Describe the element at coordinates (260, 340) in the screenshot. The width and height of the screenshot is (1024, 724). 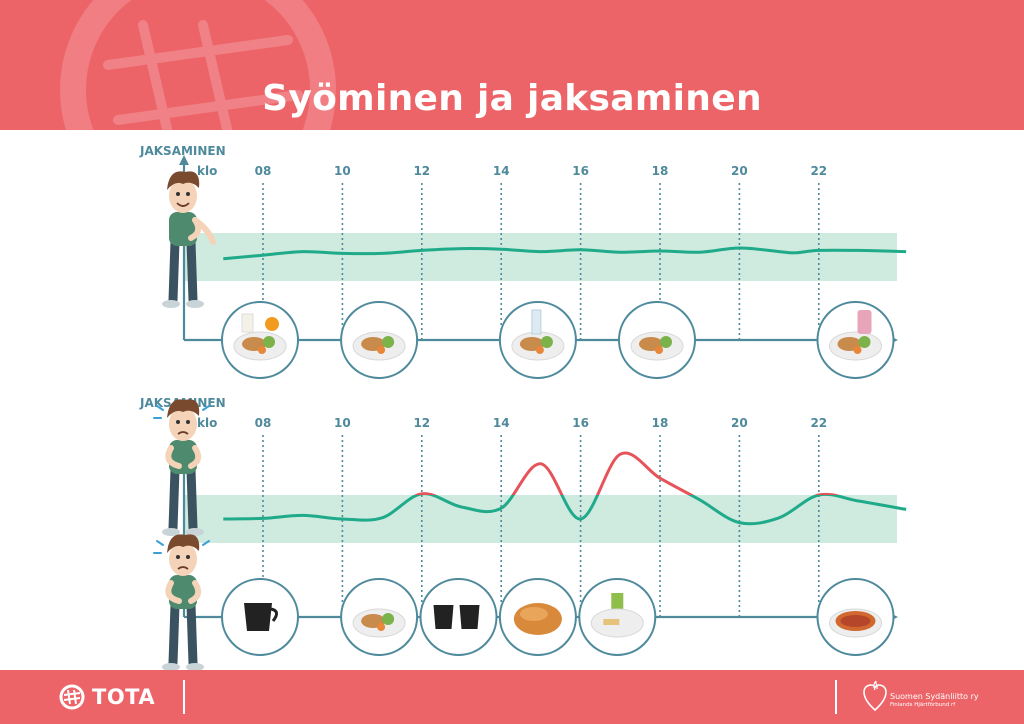
I see `breakfast-plate-image` at that location.